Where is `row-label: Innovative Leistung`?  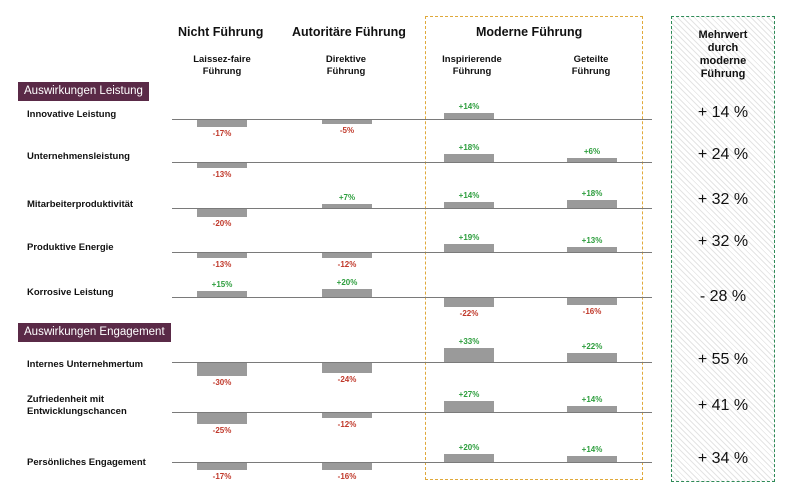 row-label: Innovative Leistung is located at coordinates (71, 115).